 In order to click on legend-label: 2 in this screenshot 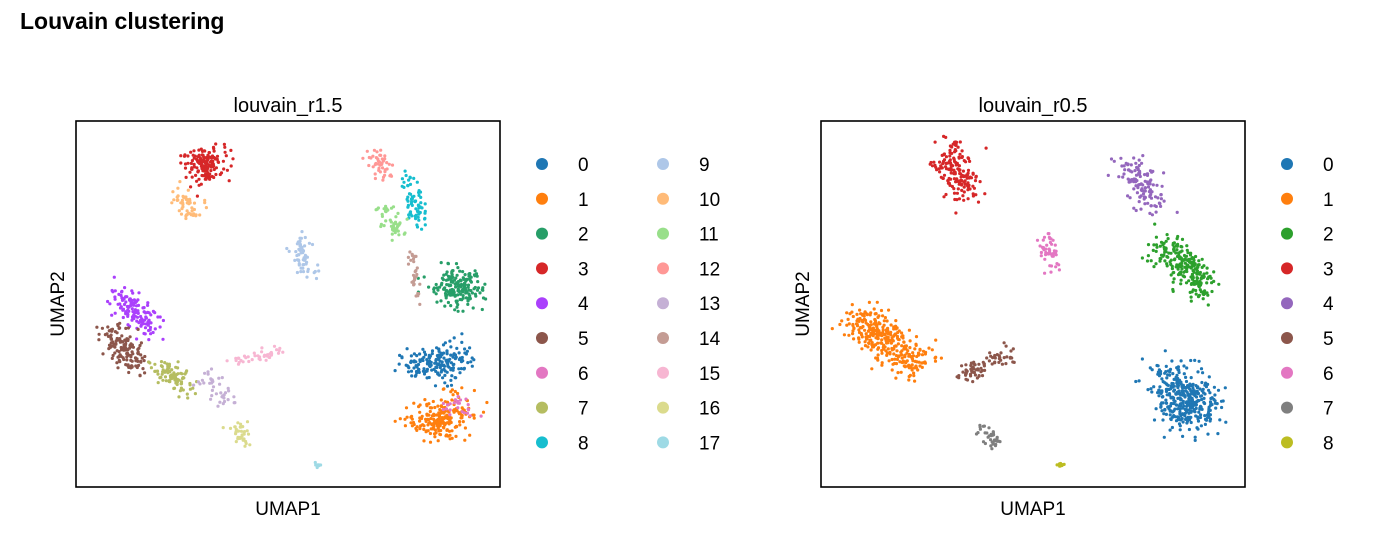, I will do `click(583, 235)`.